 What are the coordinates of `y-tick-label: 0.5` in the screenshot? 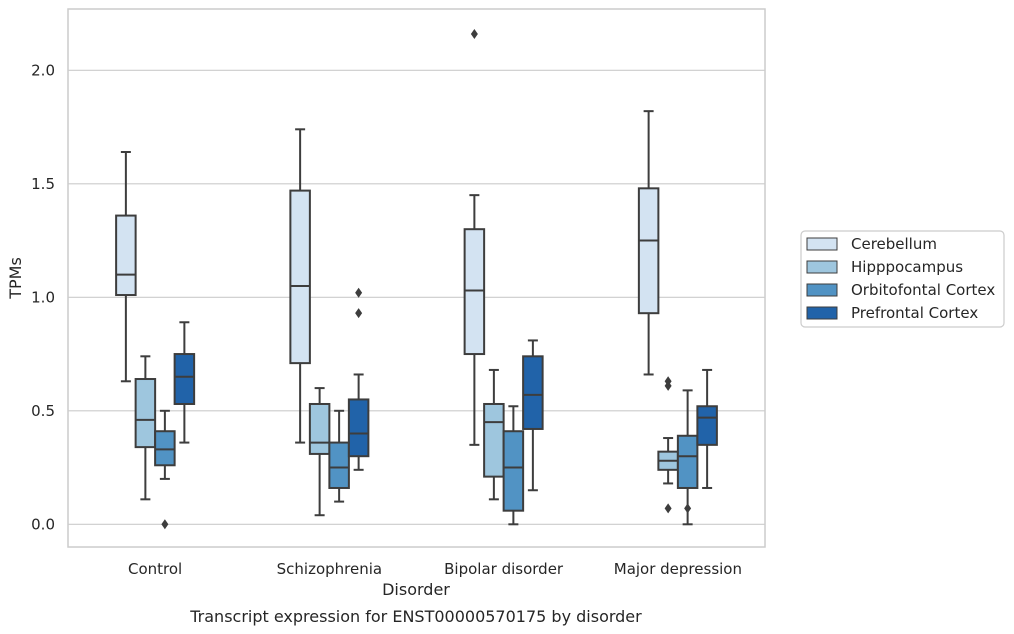 It's located at (43, 411).